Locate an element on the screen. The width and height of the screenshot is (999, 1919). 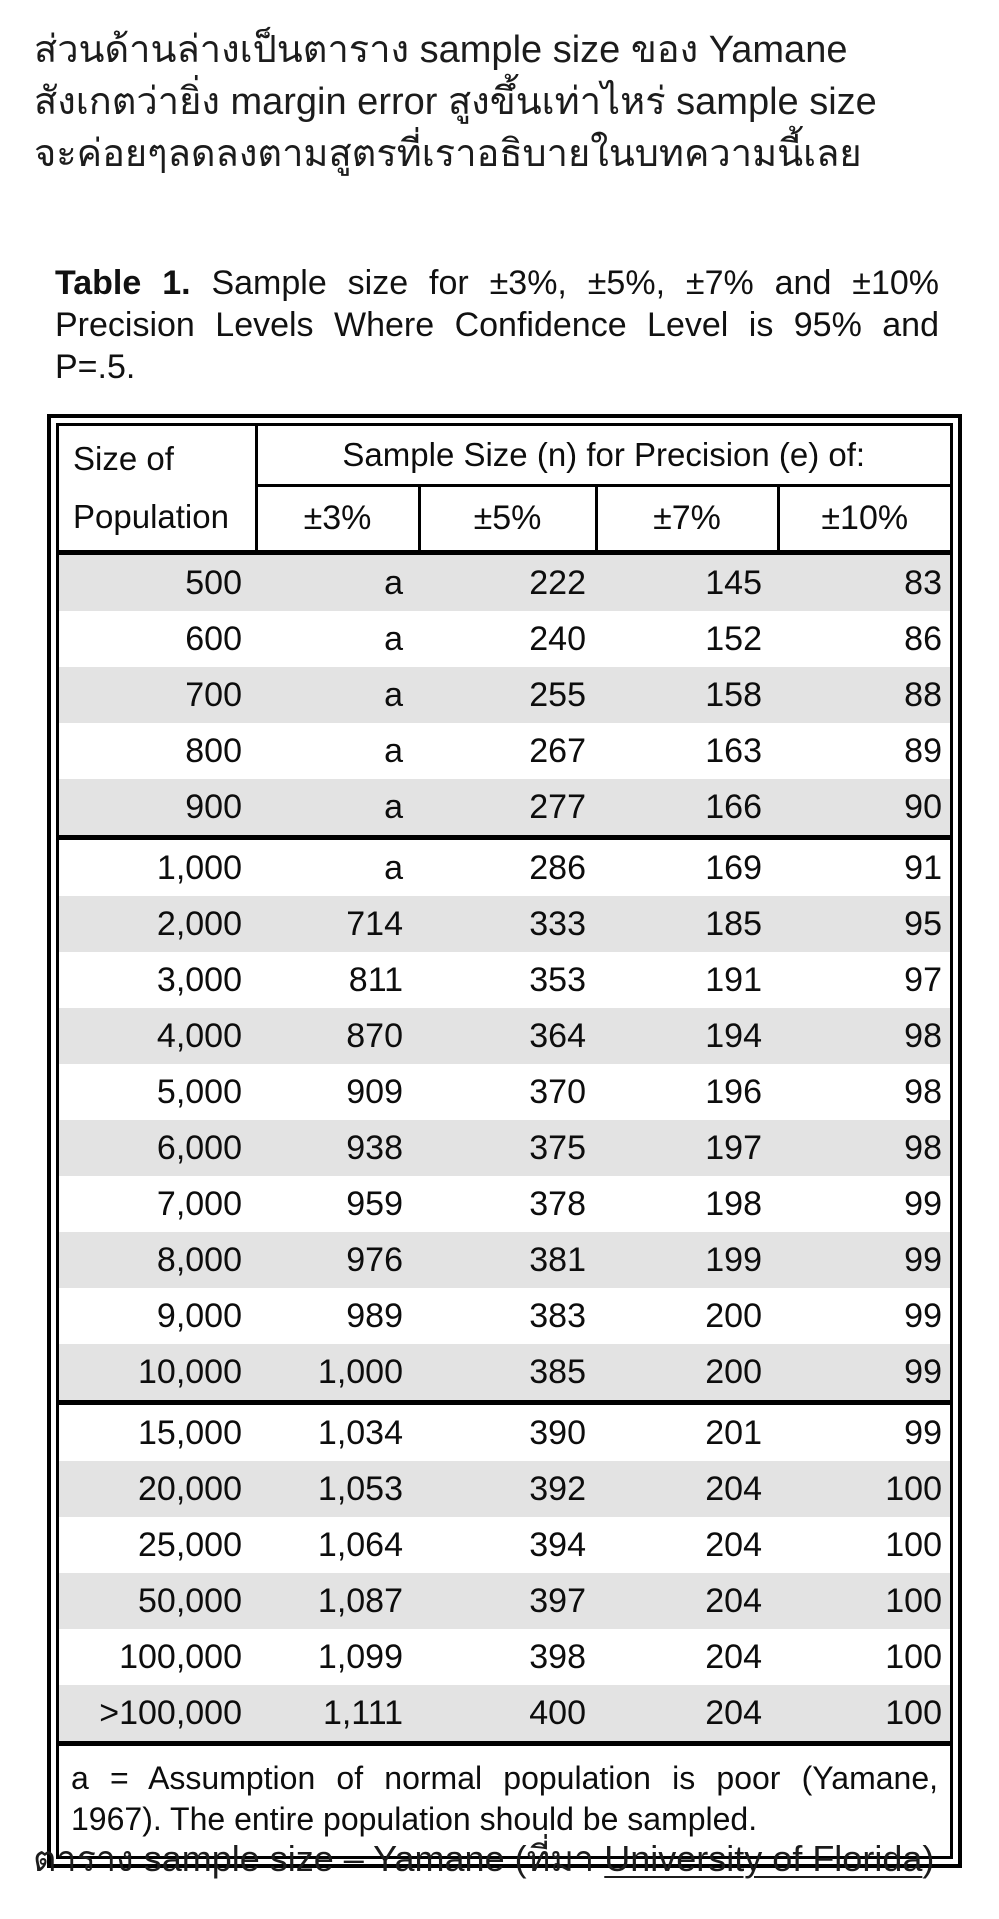
table-row: 500 a 222 145 83 is located at coordinates (504, 580).